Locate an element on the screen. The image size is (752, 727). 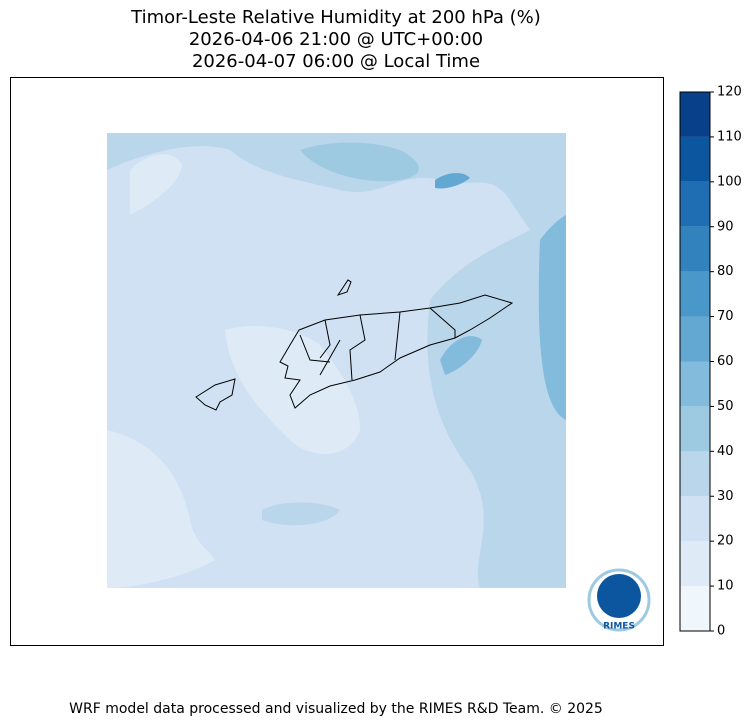
colorbar-tick-label: 40 is located at coordinates (725, 451).